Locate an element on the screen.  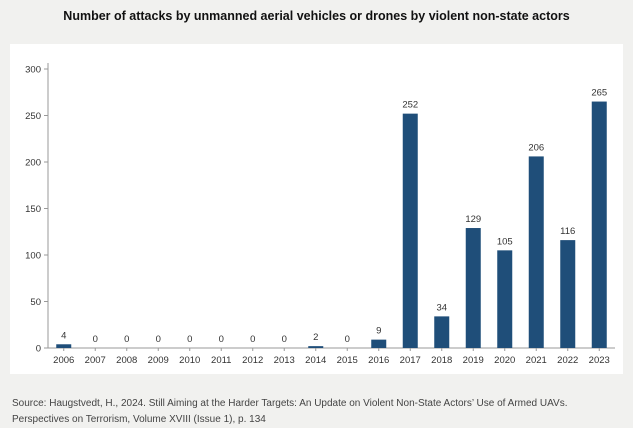
x-tick-label: 2010 is located at coordinates (189, 360).